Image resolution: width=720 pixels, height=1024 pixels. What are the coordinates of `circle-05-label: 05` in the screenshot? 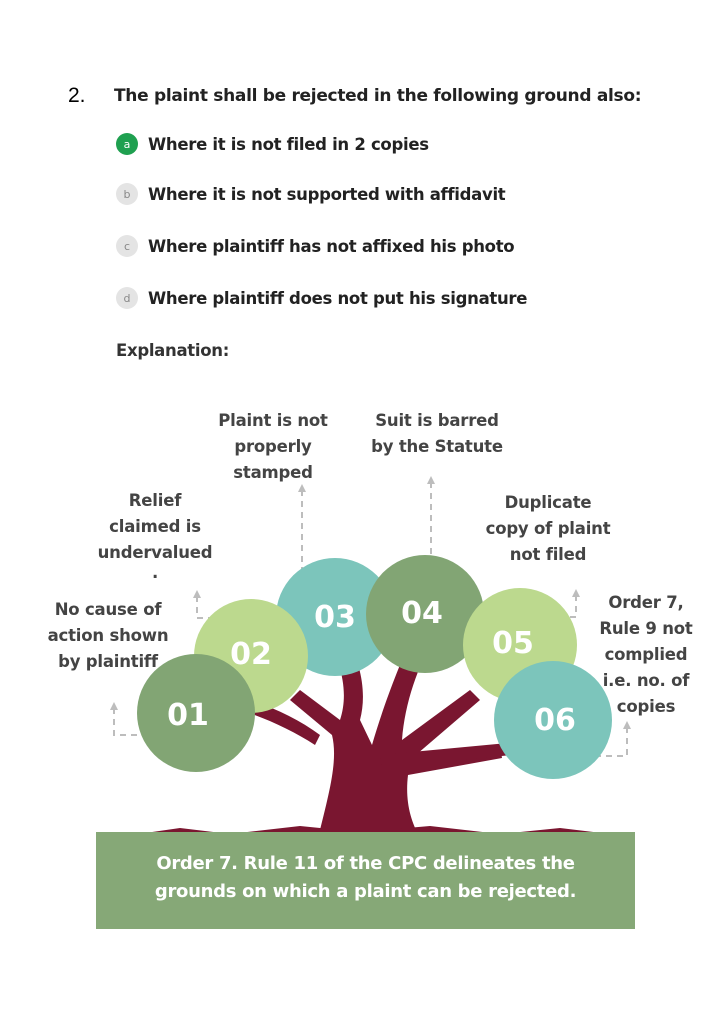 It's located at (513, 643).